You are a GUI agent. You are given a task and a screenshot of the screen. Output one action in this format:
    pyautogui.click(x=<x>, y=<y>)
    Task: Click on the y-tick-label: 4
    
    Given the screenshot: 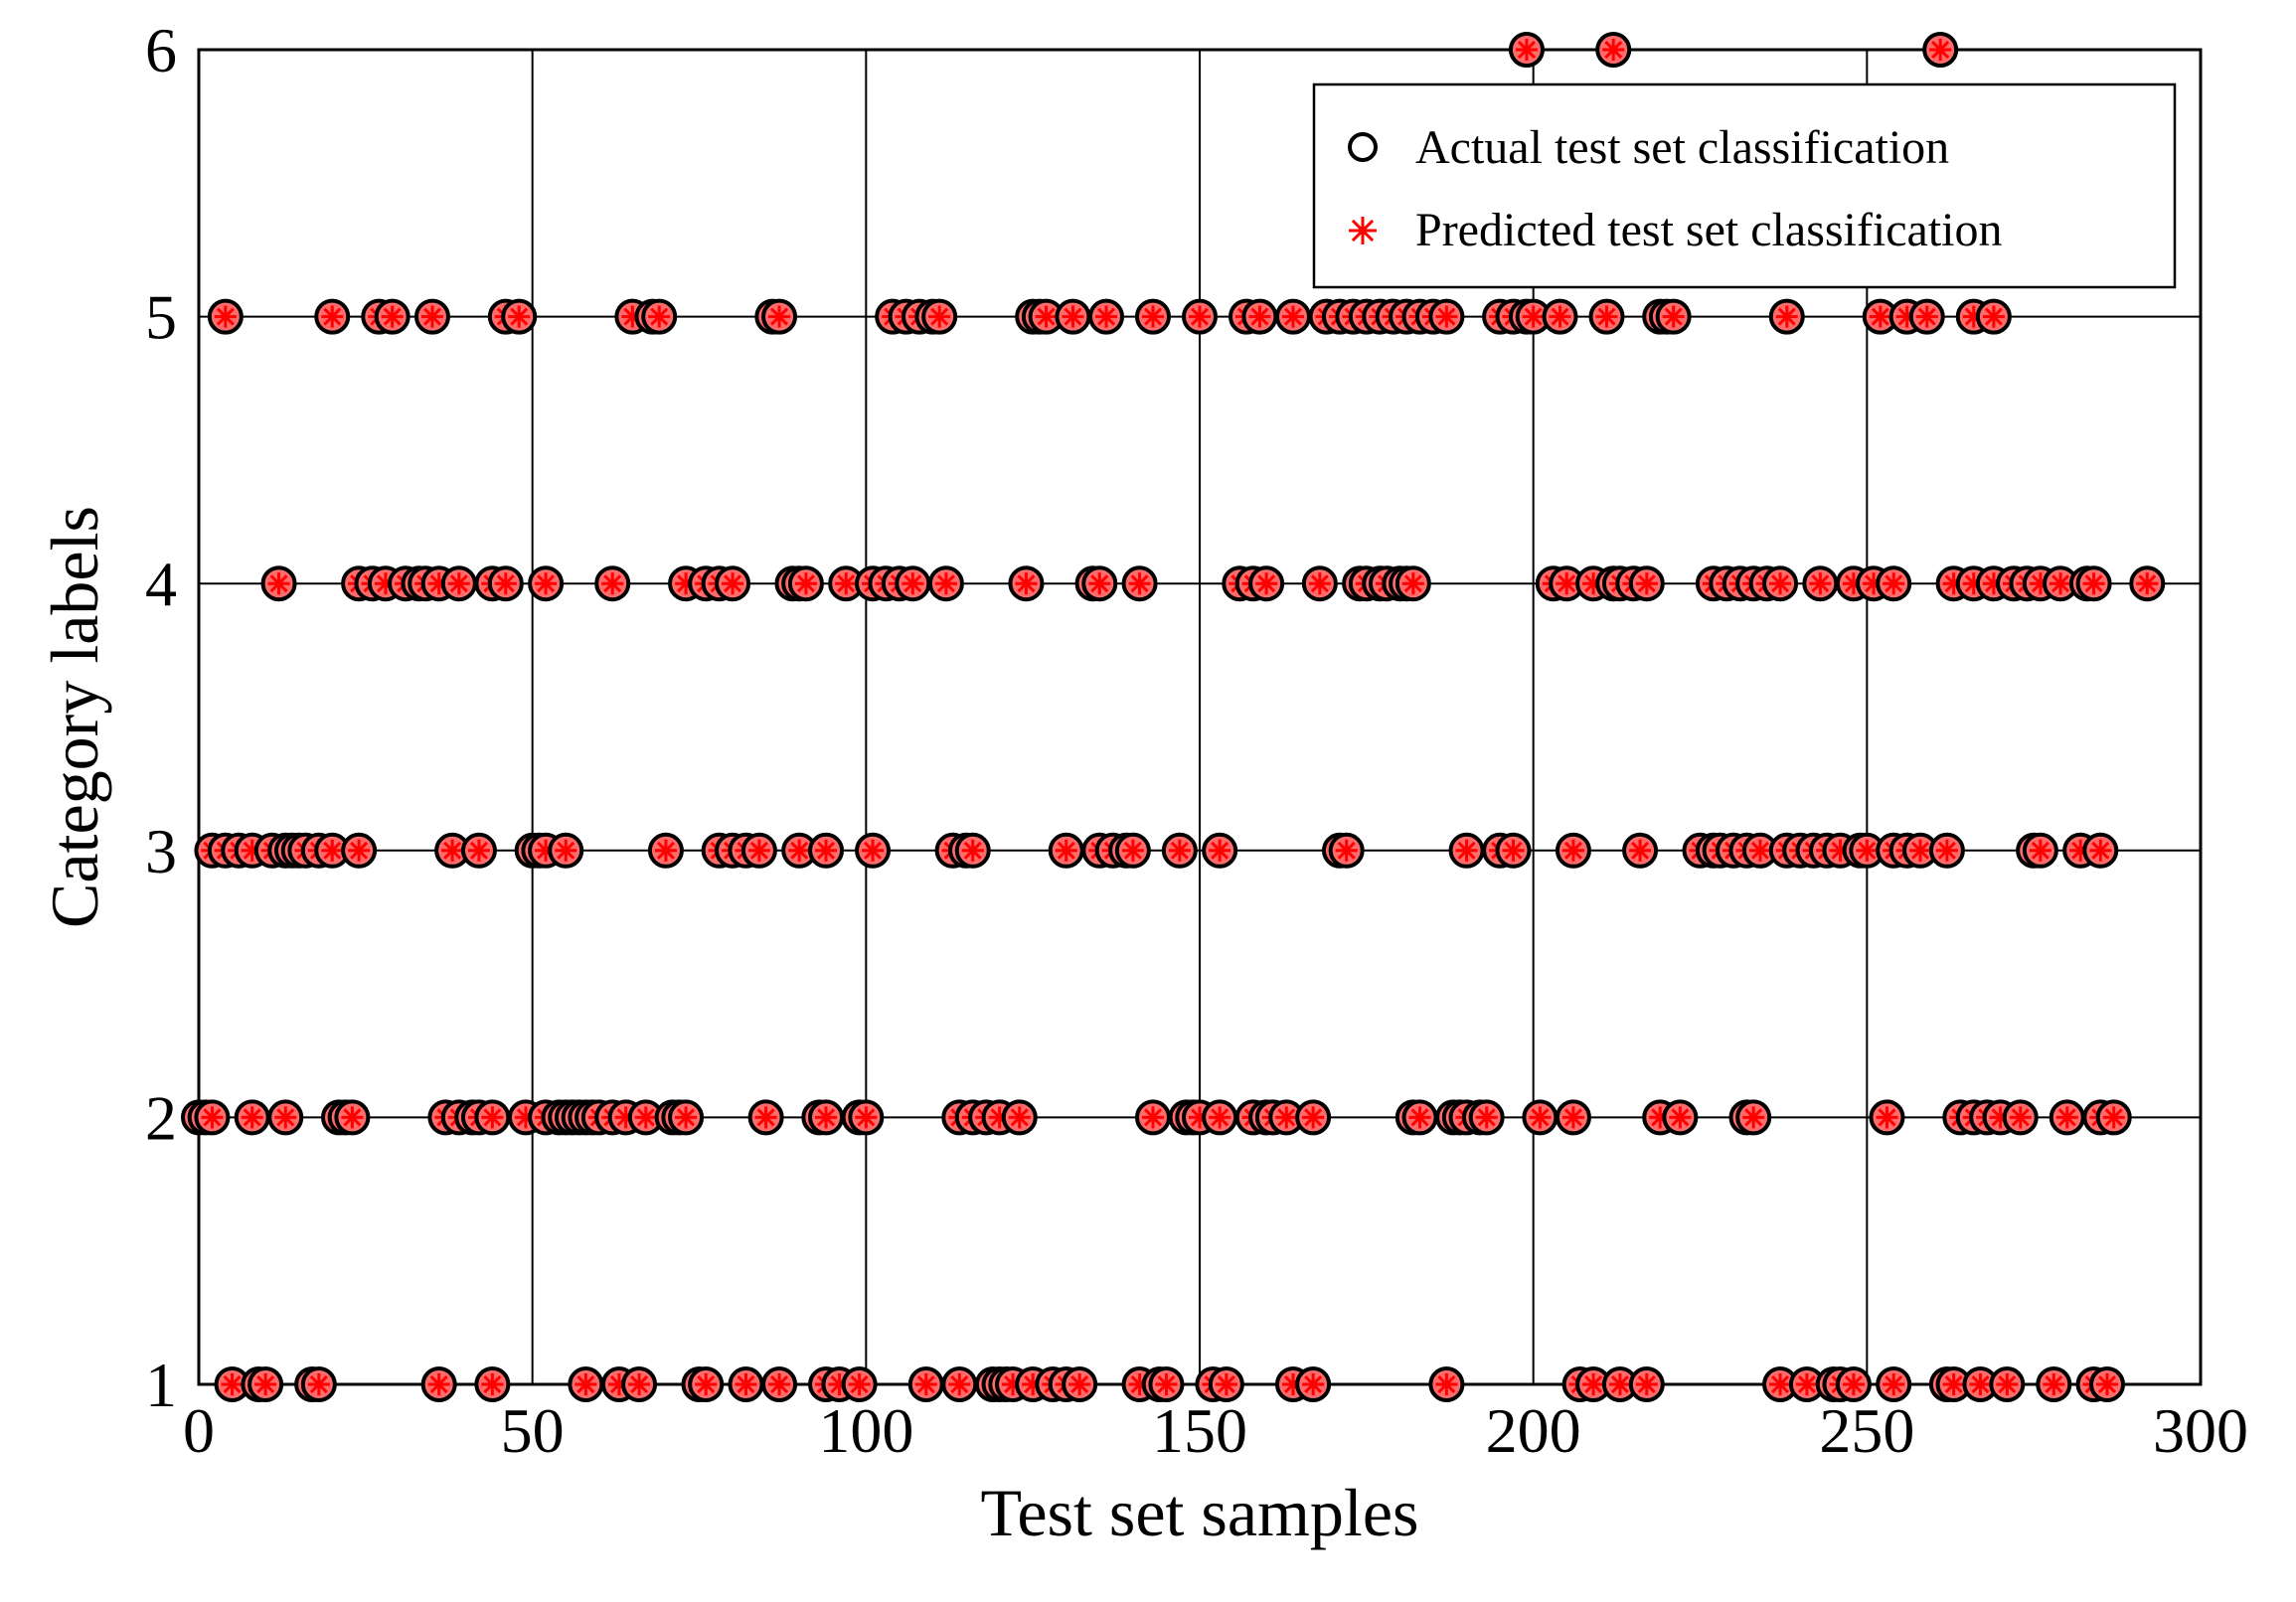 What is the action you would take?
    pyautogui.click(x=161, y=584)
    